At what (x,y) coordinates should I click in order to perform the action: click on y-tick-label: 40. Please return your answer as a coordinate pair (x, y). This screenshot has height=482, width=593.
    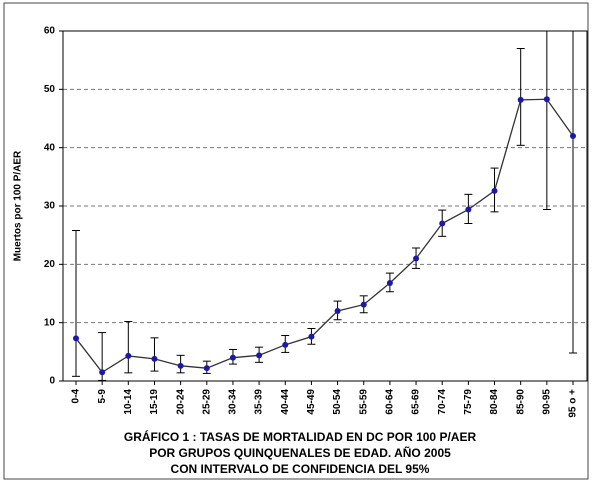
    Looking at the image, I should click on (50, 147).